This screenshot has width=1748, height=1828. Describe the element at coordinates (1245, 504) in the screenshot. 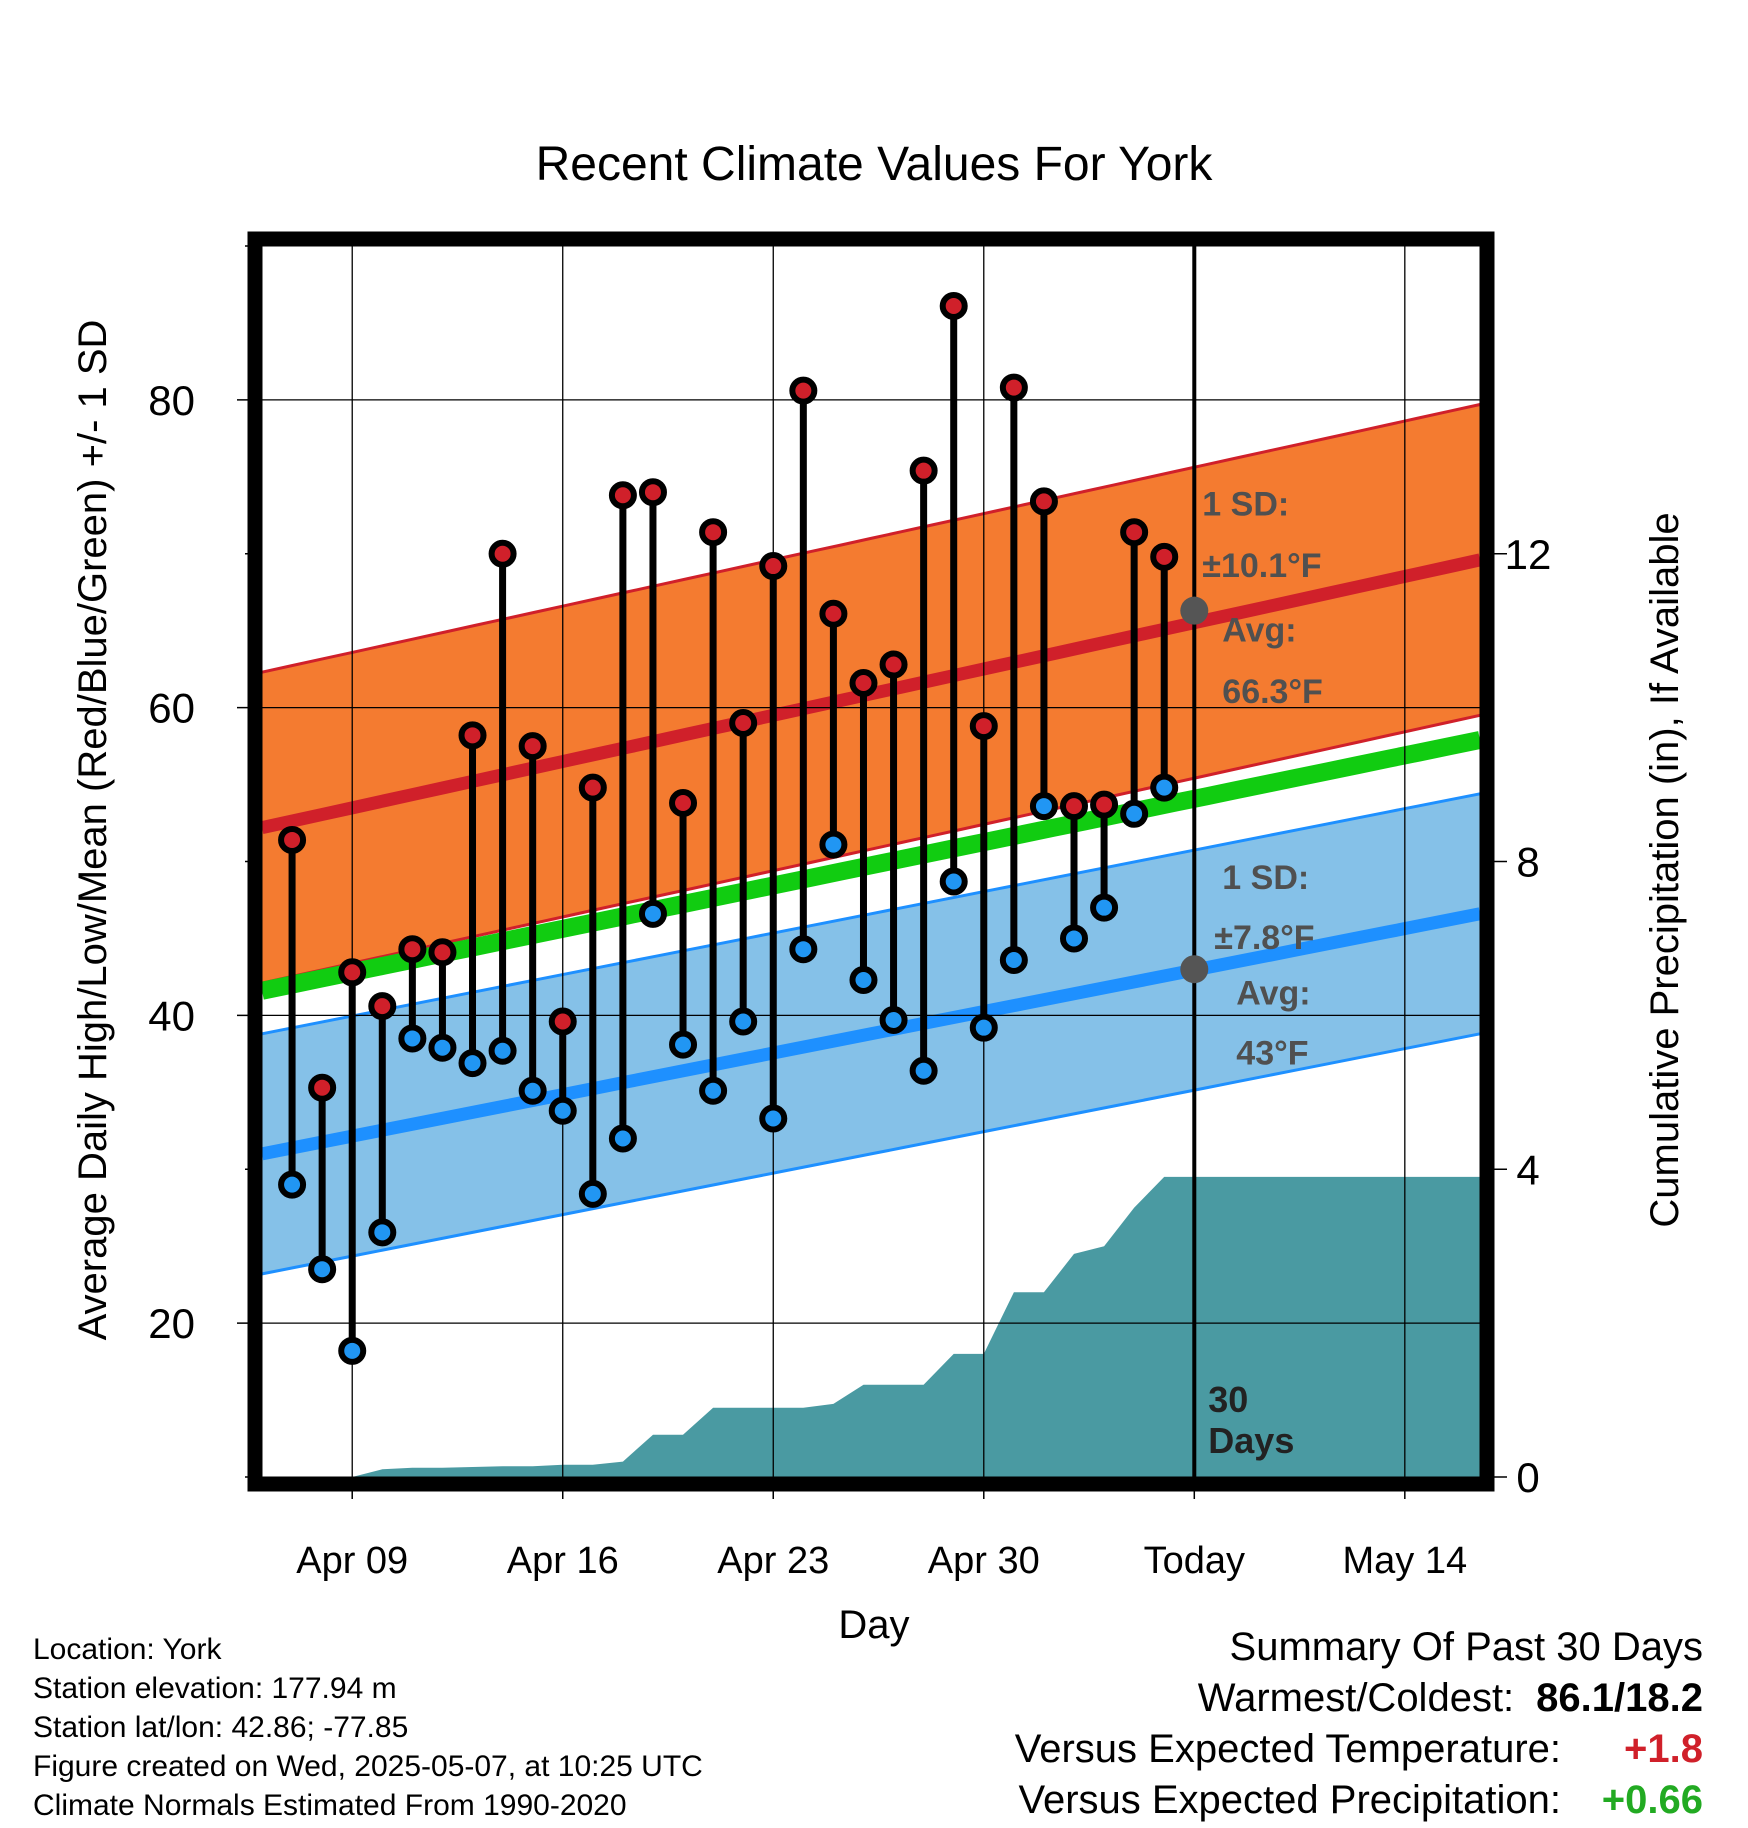

I see `high-sd-label: 1 SD:` at that location.